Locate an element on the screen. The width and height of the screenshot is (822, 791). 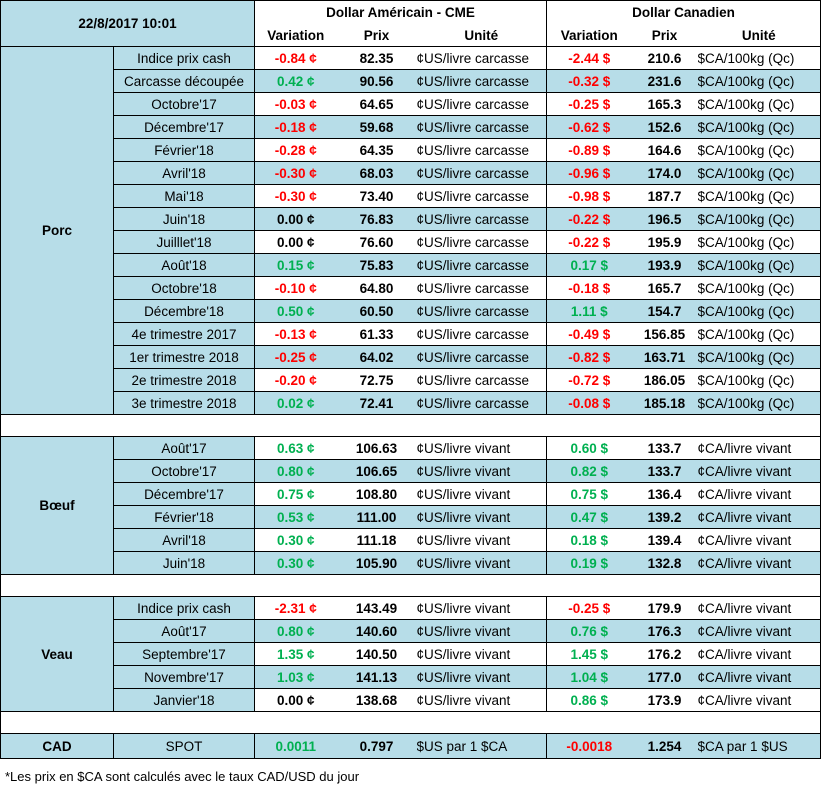
timestamp: 22/8/2017 10:01 is located at coordinates (127, 23).